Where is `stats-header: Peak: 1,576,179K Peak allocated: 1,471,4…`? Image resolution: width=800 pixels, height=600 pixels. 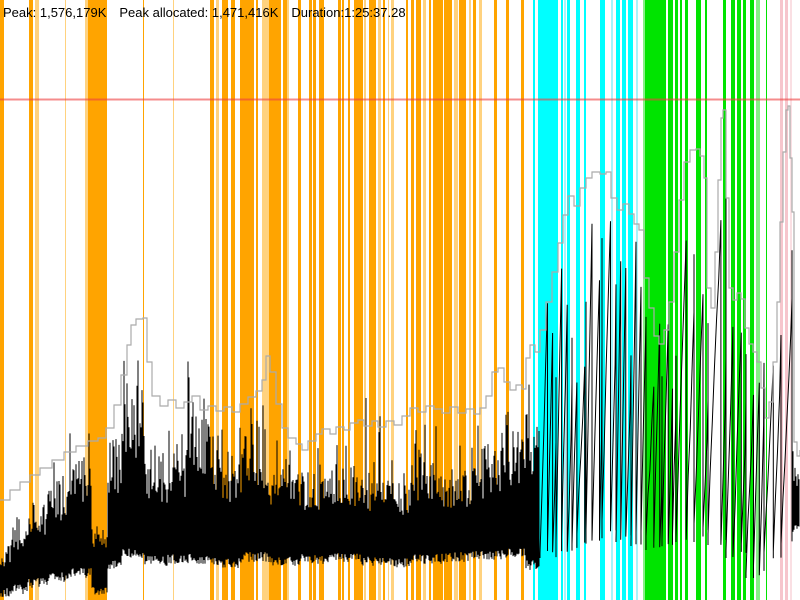 stats-header: Peak: 1,576,179K Peak allocated: 1,471,4… is located at coordinates (204, 12).